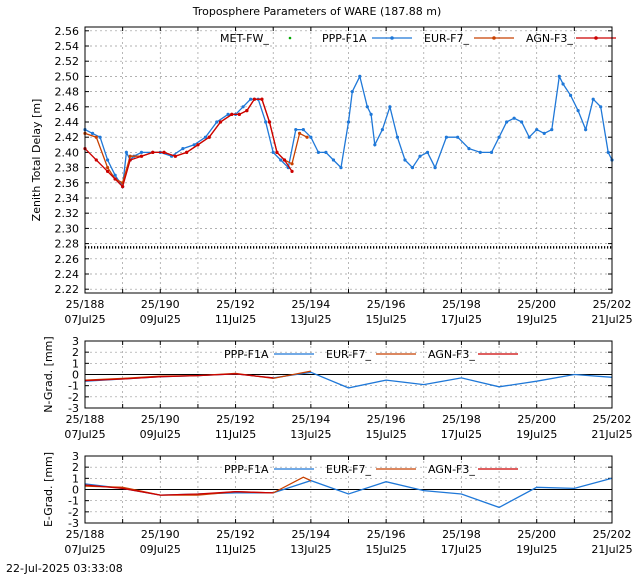 Image resolution: width=640 pixels, height=576 pixels. I want to click on y-tick-label: 2.56, so click(67, 31).